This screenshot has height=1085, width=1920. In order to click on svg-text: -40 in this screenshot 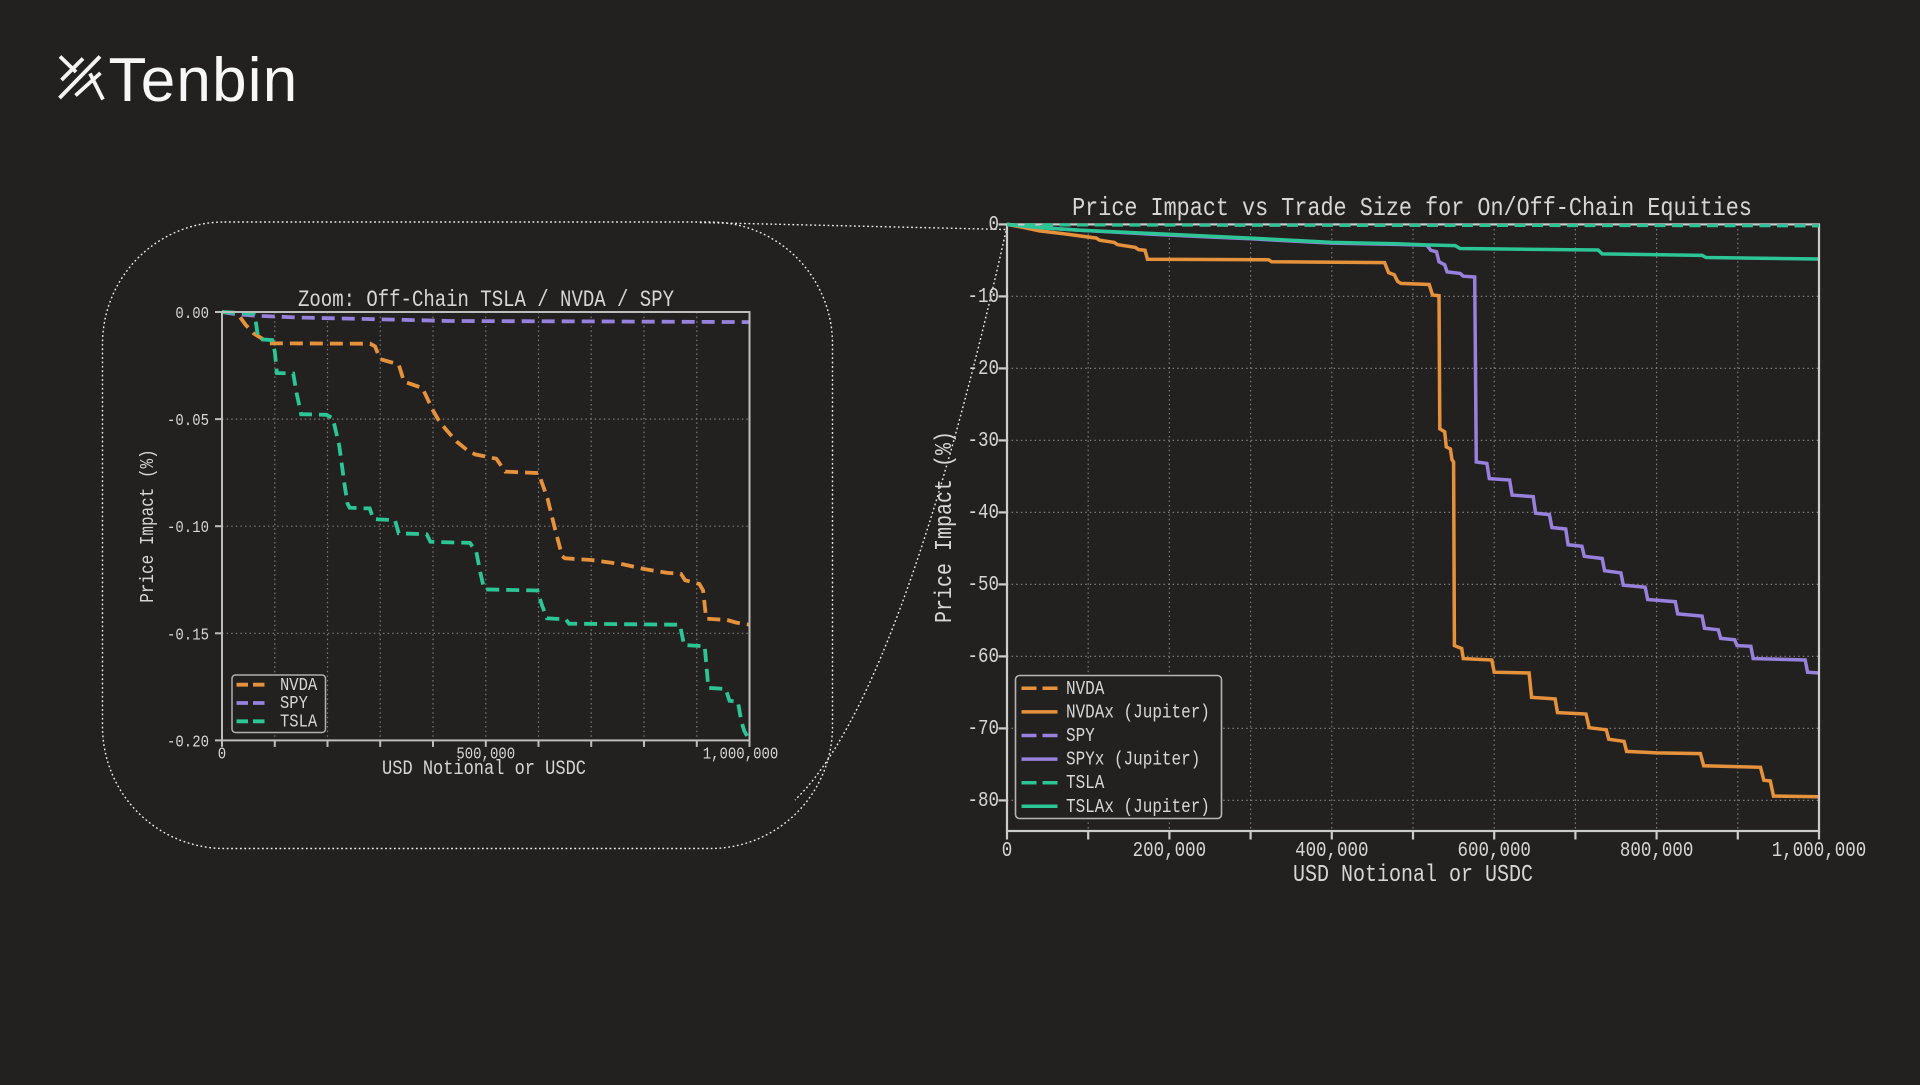, I will do `click(983, 513)`.